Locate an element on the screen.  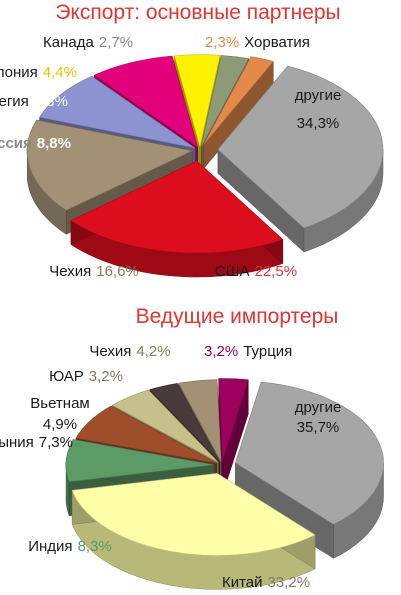
slice-Канада is located at coordinates (225, 101).